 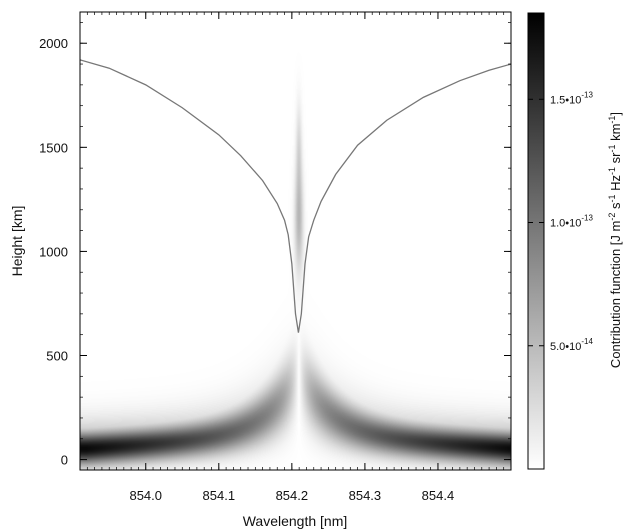 What do you see at coordinates (572, 222) in the screenshot?
I see `colorbar-tick-label: 1.0•10-13` at bounding box center [572, 222].